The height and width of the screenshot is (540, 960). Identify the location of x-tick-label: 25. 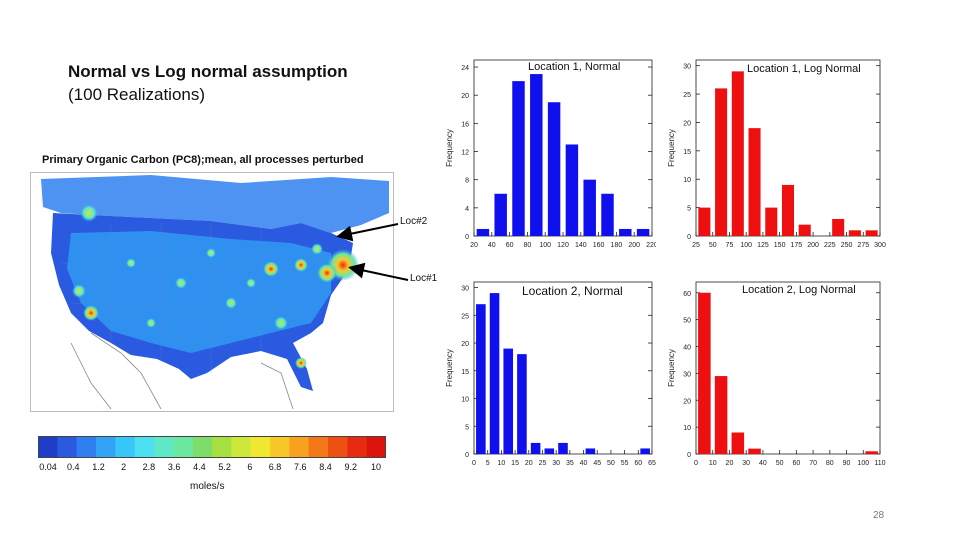
(696, 245).